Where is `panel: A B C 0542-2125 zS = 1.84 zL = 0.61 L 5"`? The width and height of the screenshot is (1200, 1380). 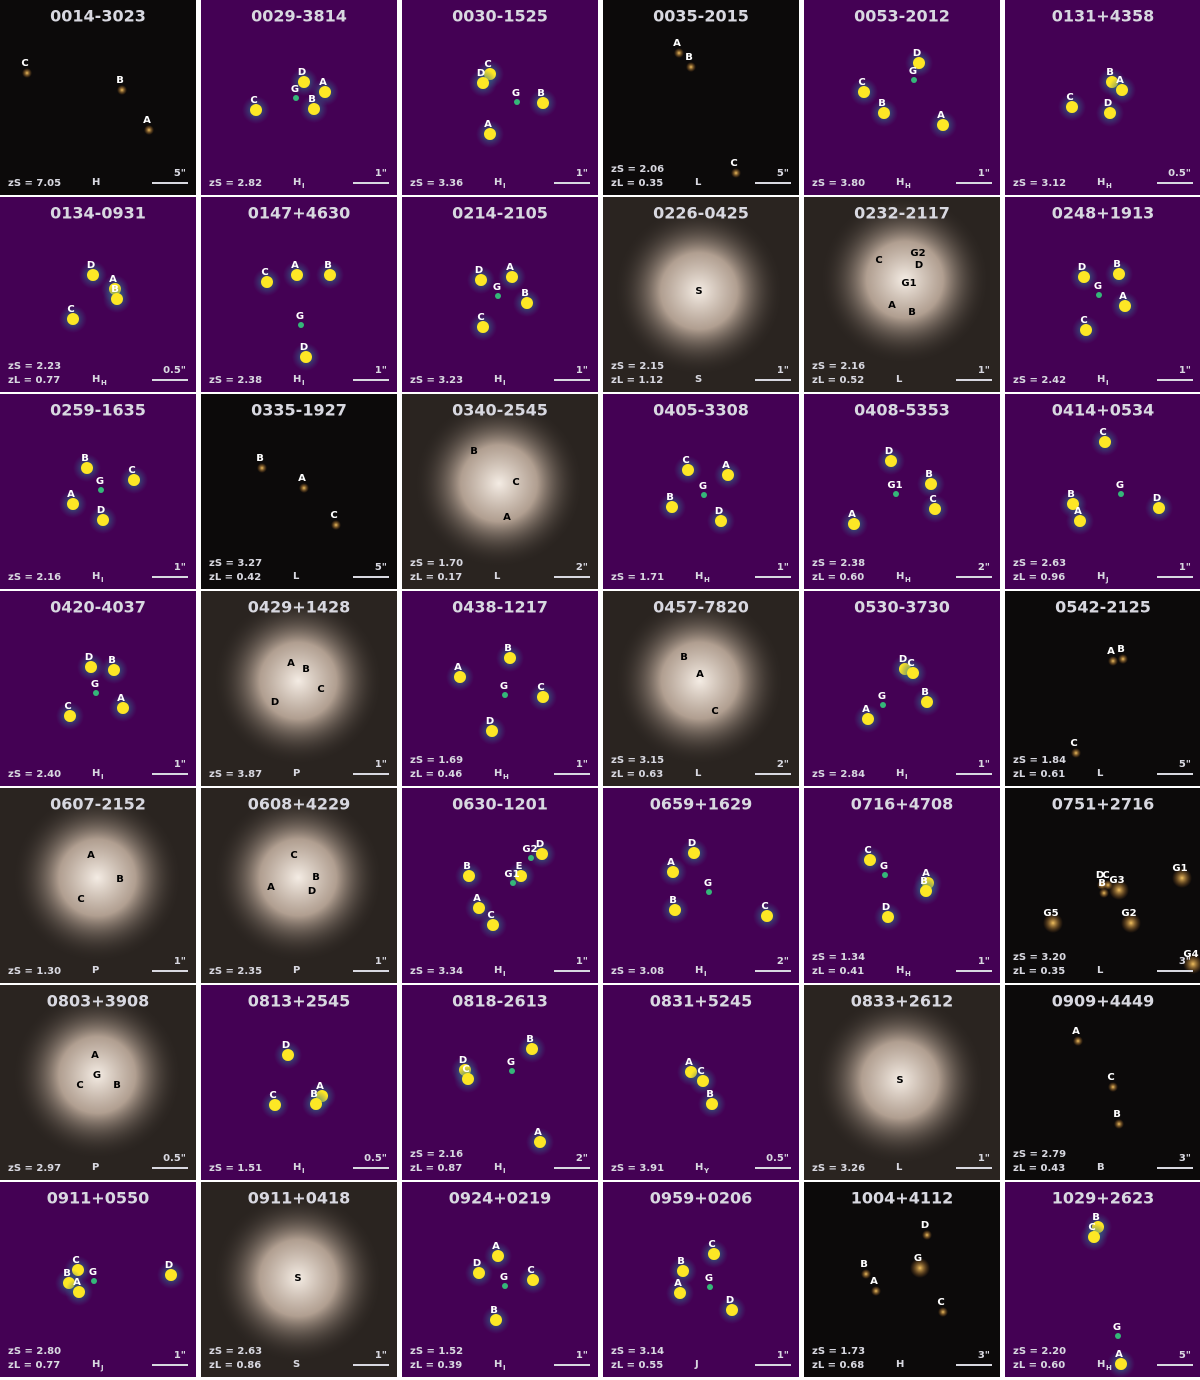 panel: A B C 0542-2125 zS = 1.84 zL = 0.61 L 5" is located at coordinates (1102, 688).